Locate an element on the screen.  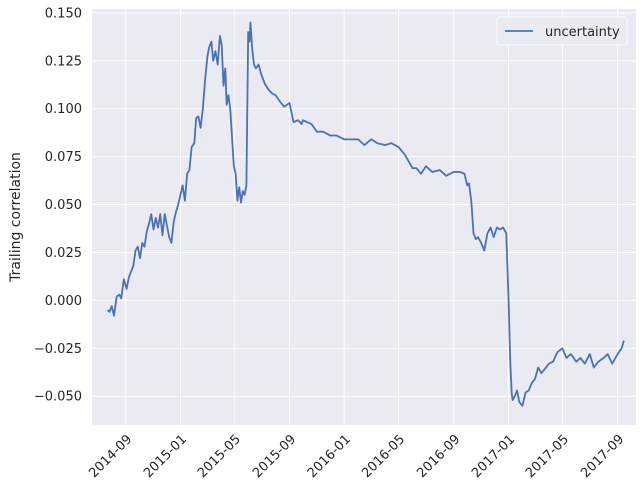
legend-label-uncertainty: uncertainty is located at coordinates (582, 32).